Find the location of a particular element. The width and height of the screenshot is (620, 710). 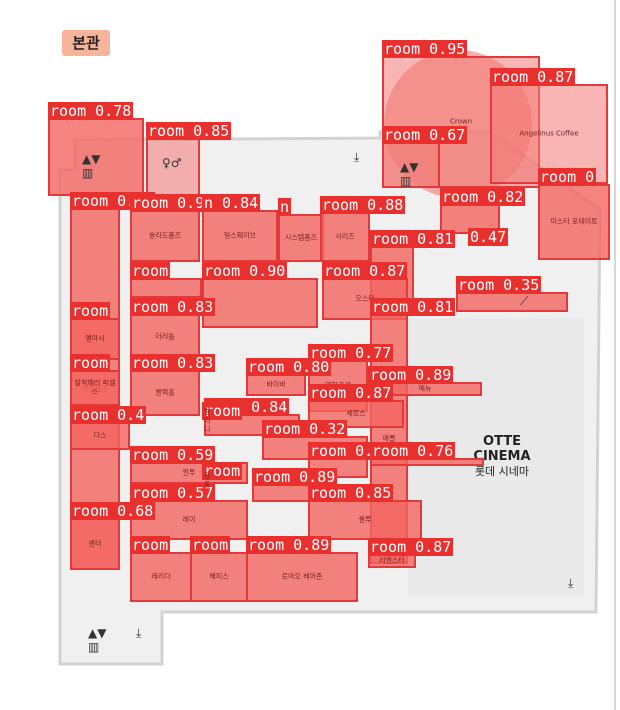

cinema-line2: CINEMA is located at coordinates (502, 456).